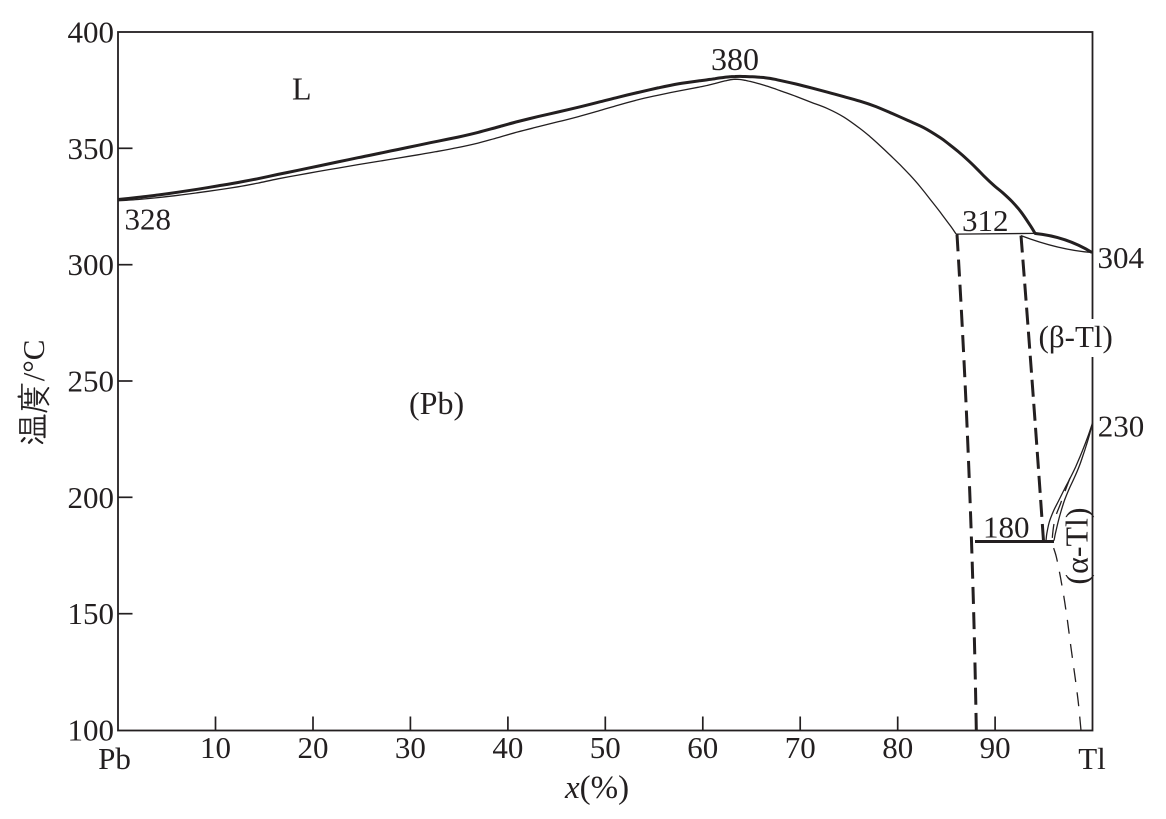 The height and width of the screenshot is (819, 1166). Describe the element at coordinates (91, 613) in the screenshot. I see `svg-text: 150` at that location.